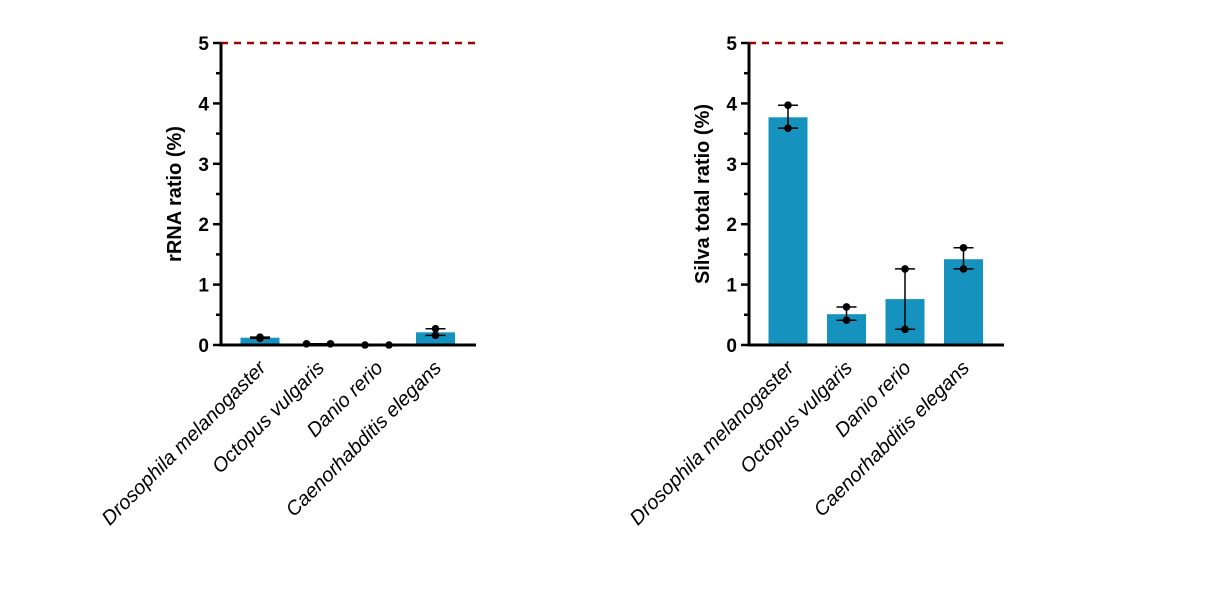  Describe the element at coordinates (703, 194) in the screenshot. I see `y-axis-label: Silva total ratio (%)` at that location.